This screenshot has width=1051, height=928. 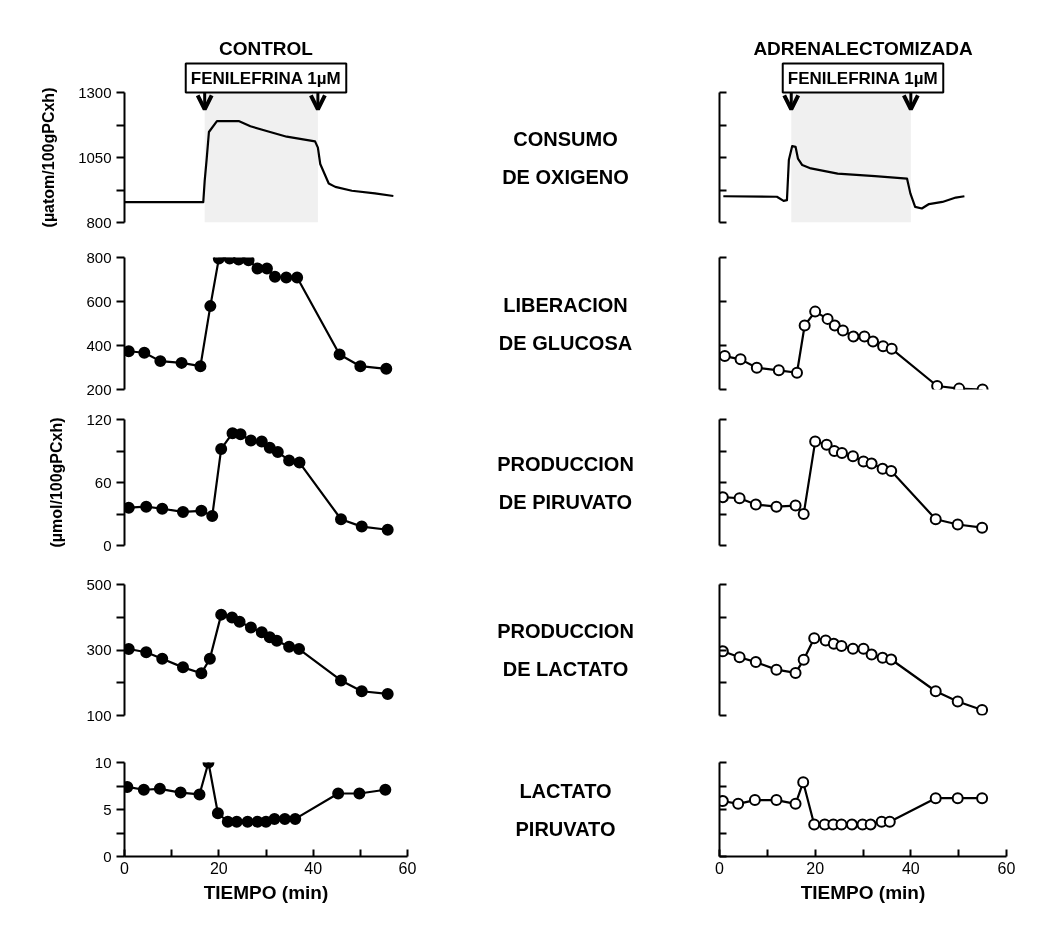 What do you see at coordinates (99, 419) in the screenshot?
I see `y-tick-label: 120` at bounding box center [99, 419].